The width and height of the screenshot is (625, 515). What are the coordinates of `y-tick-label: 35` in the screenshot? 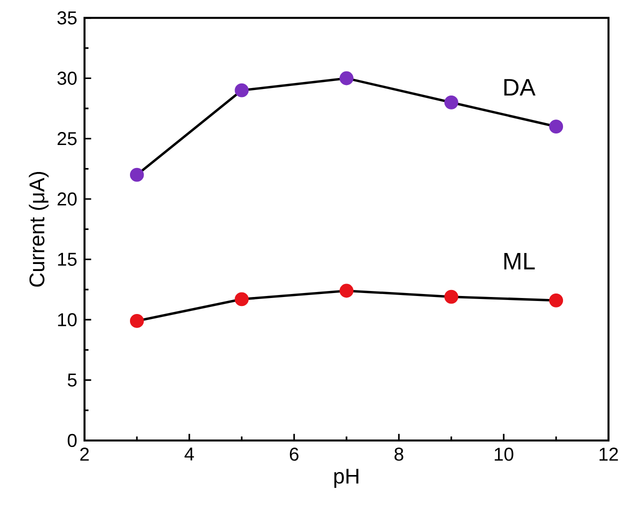 It's located at (67, 17).